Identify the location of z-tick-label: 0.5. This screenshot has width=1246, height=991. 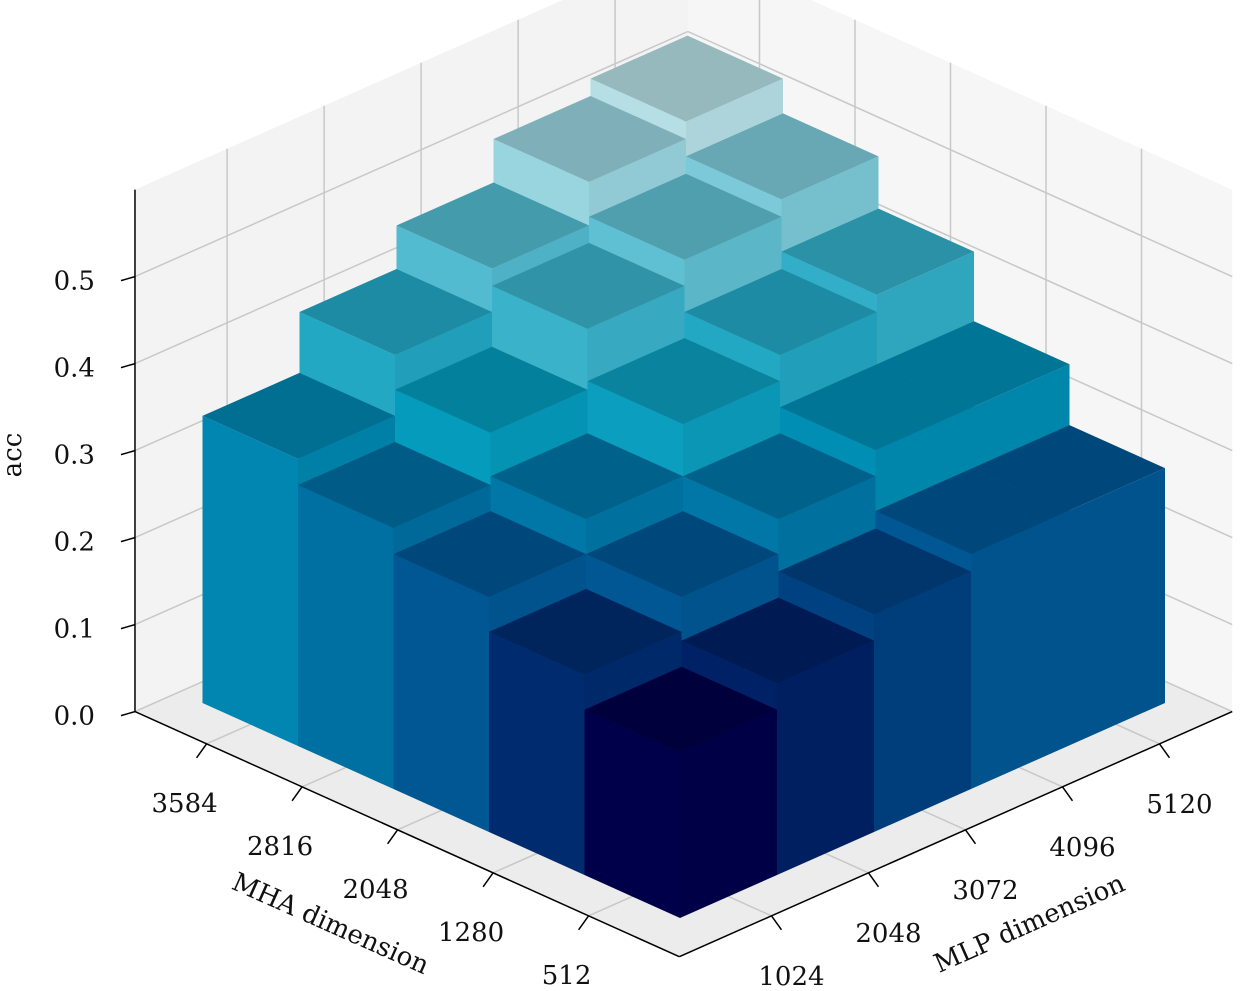
(74, 282).